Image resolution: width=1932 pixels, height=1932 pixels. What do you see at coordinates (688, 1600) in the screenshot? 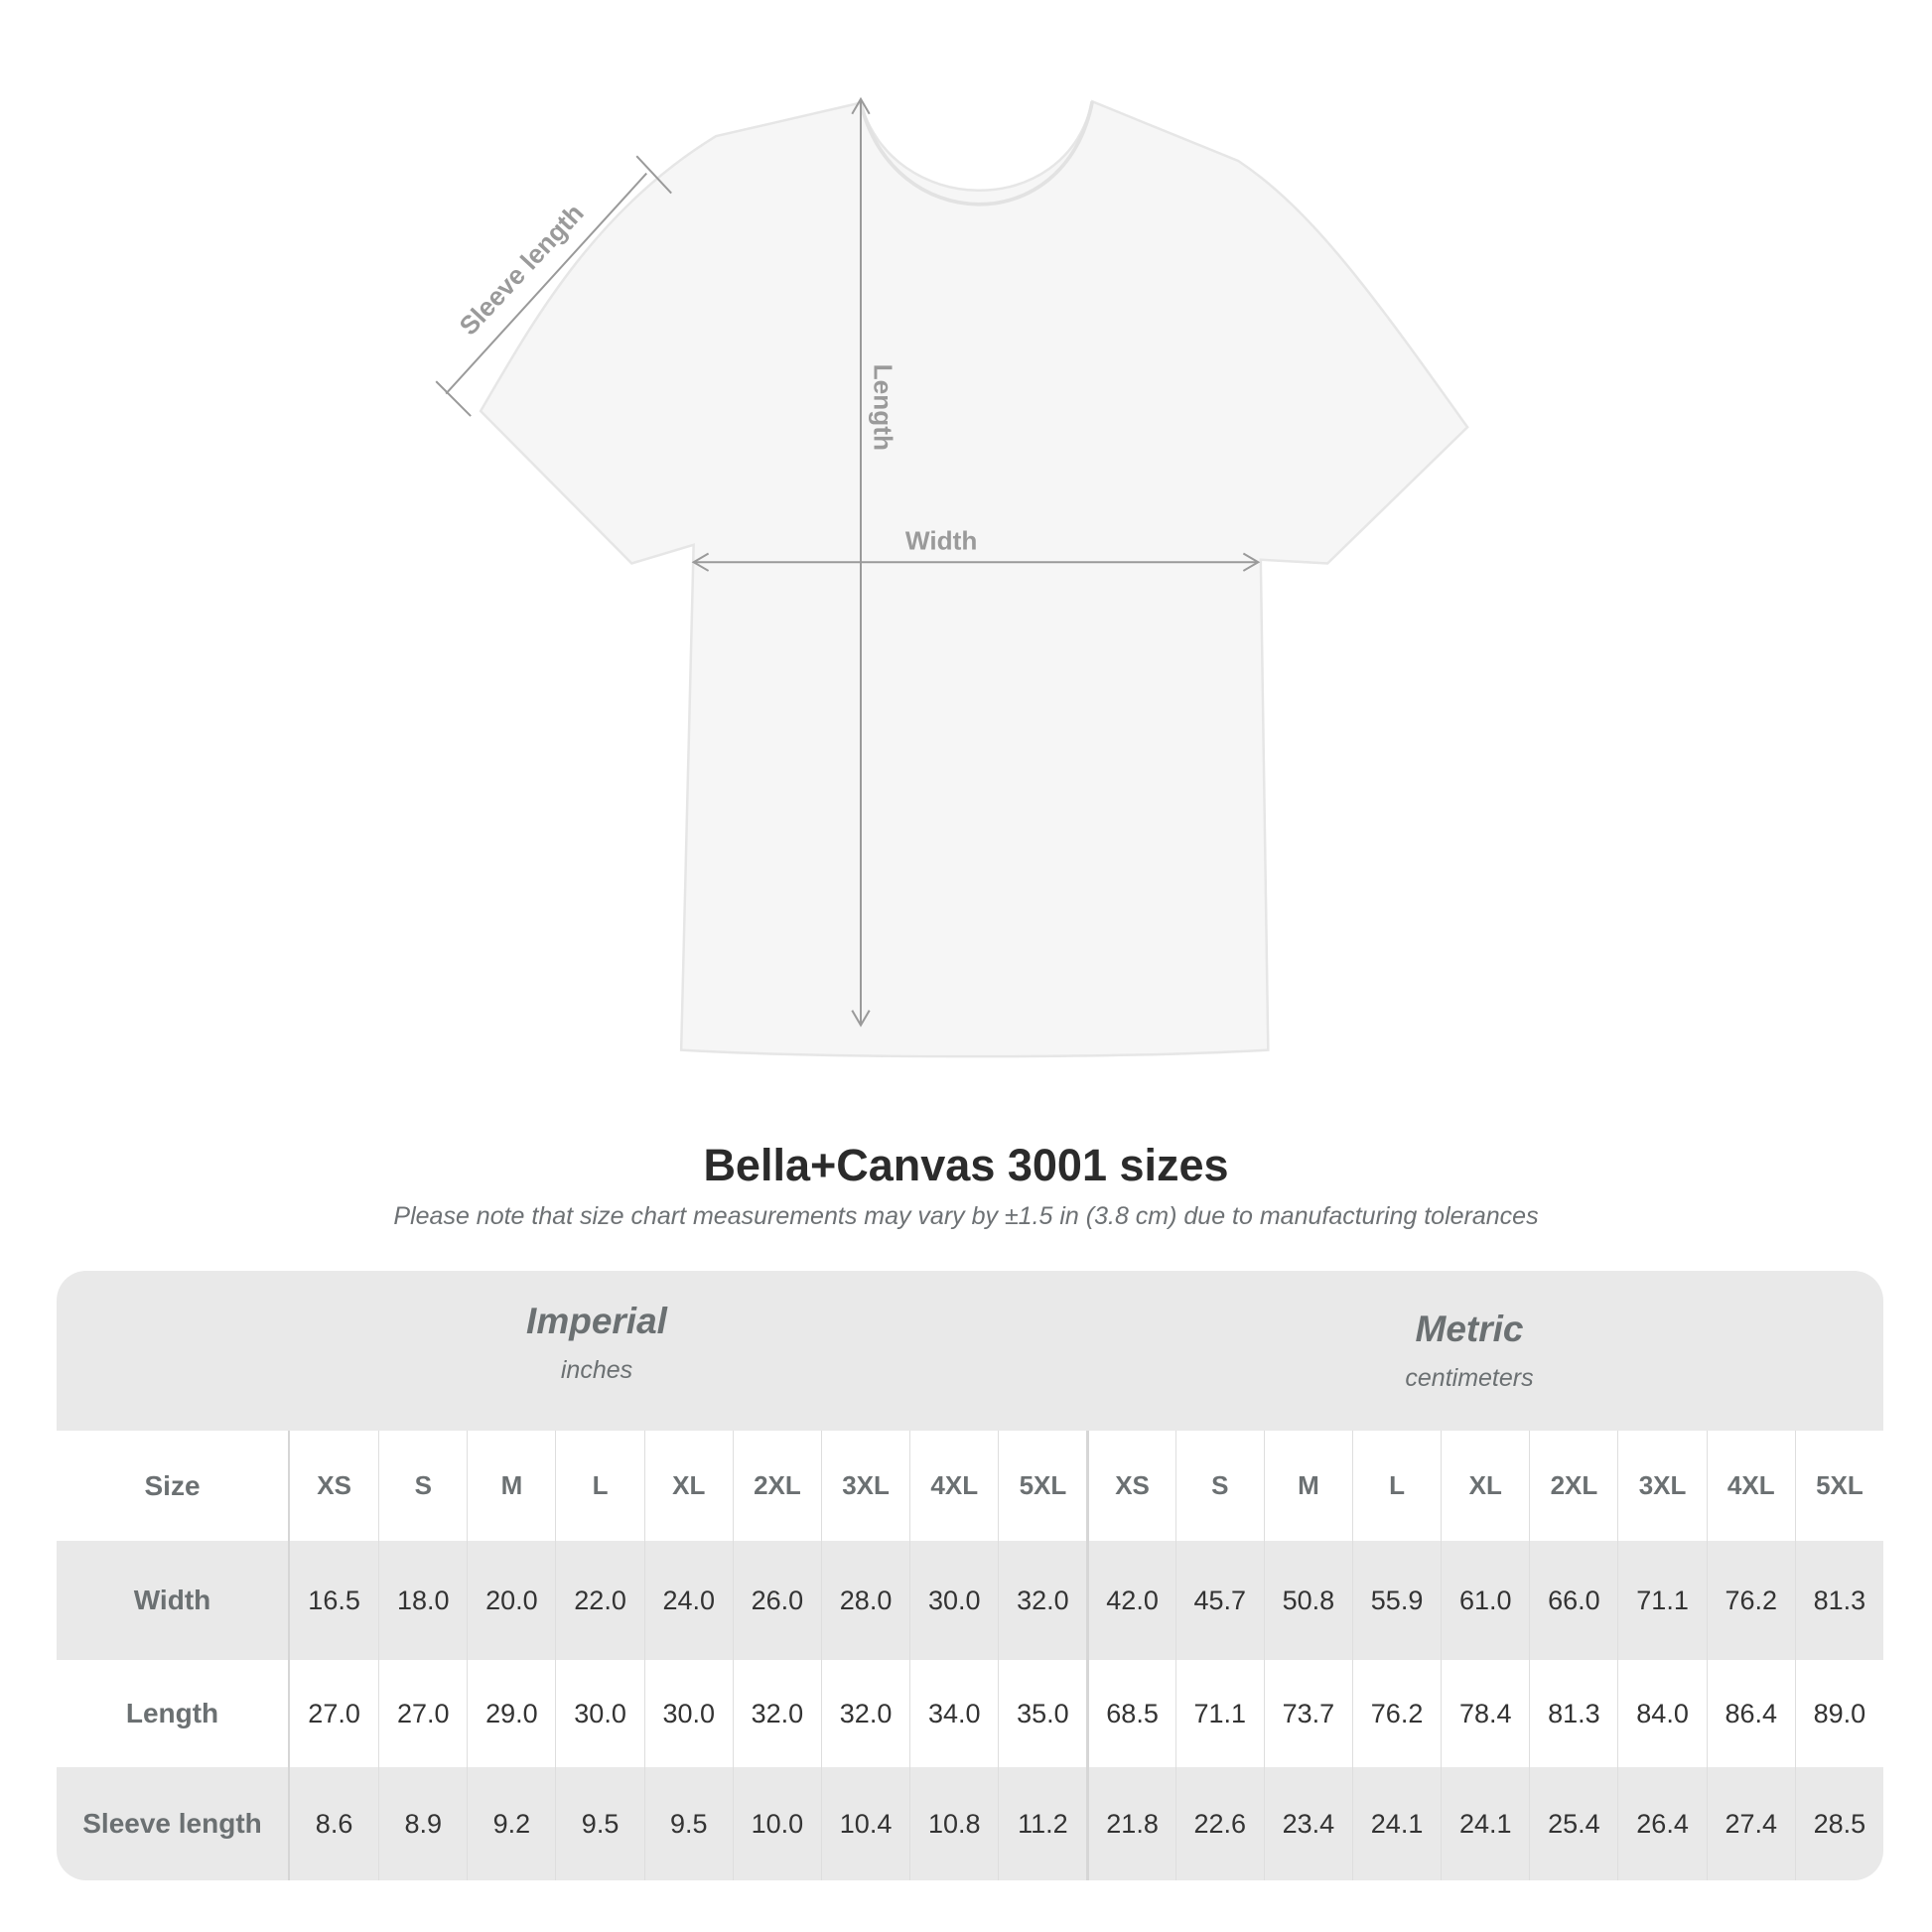
I see `value-cell: 24.0` at bounding box center [688, 1600].